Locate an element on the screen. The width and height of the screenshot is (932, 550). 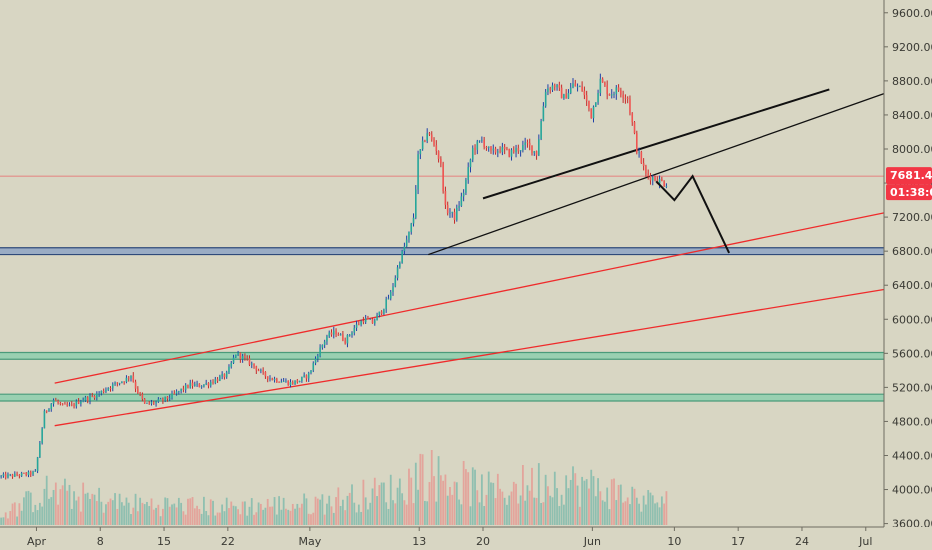
x-tick-label-10: 24 is located at coordinates (802, 541).